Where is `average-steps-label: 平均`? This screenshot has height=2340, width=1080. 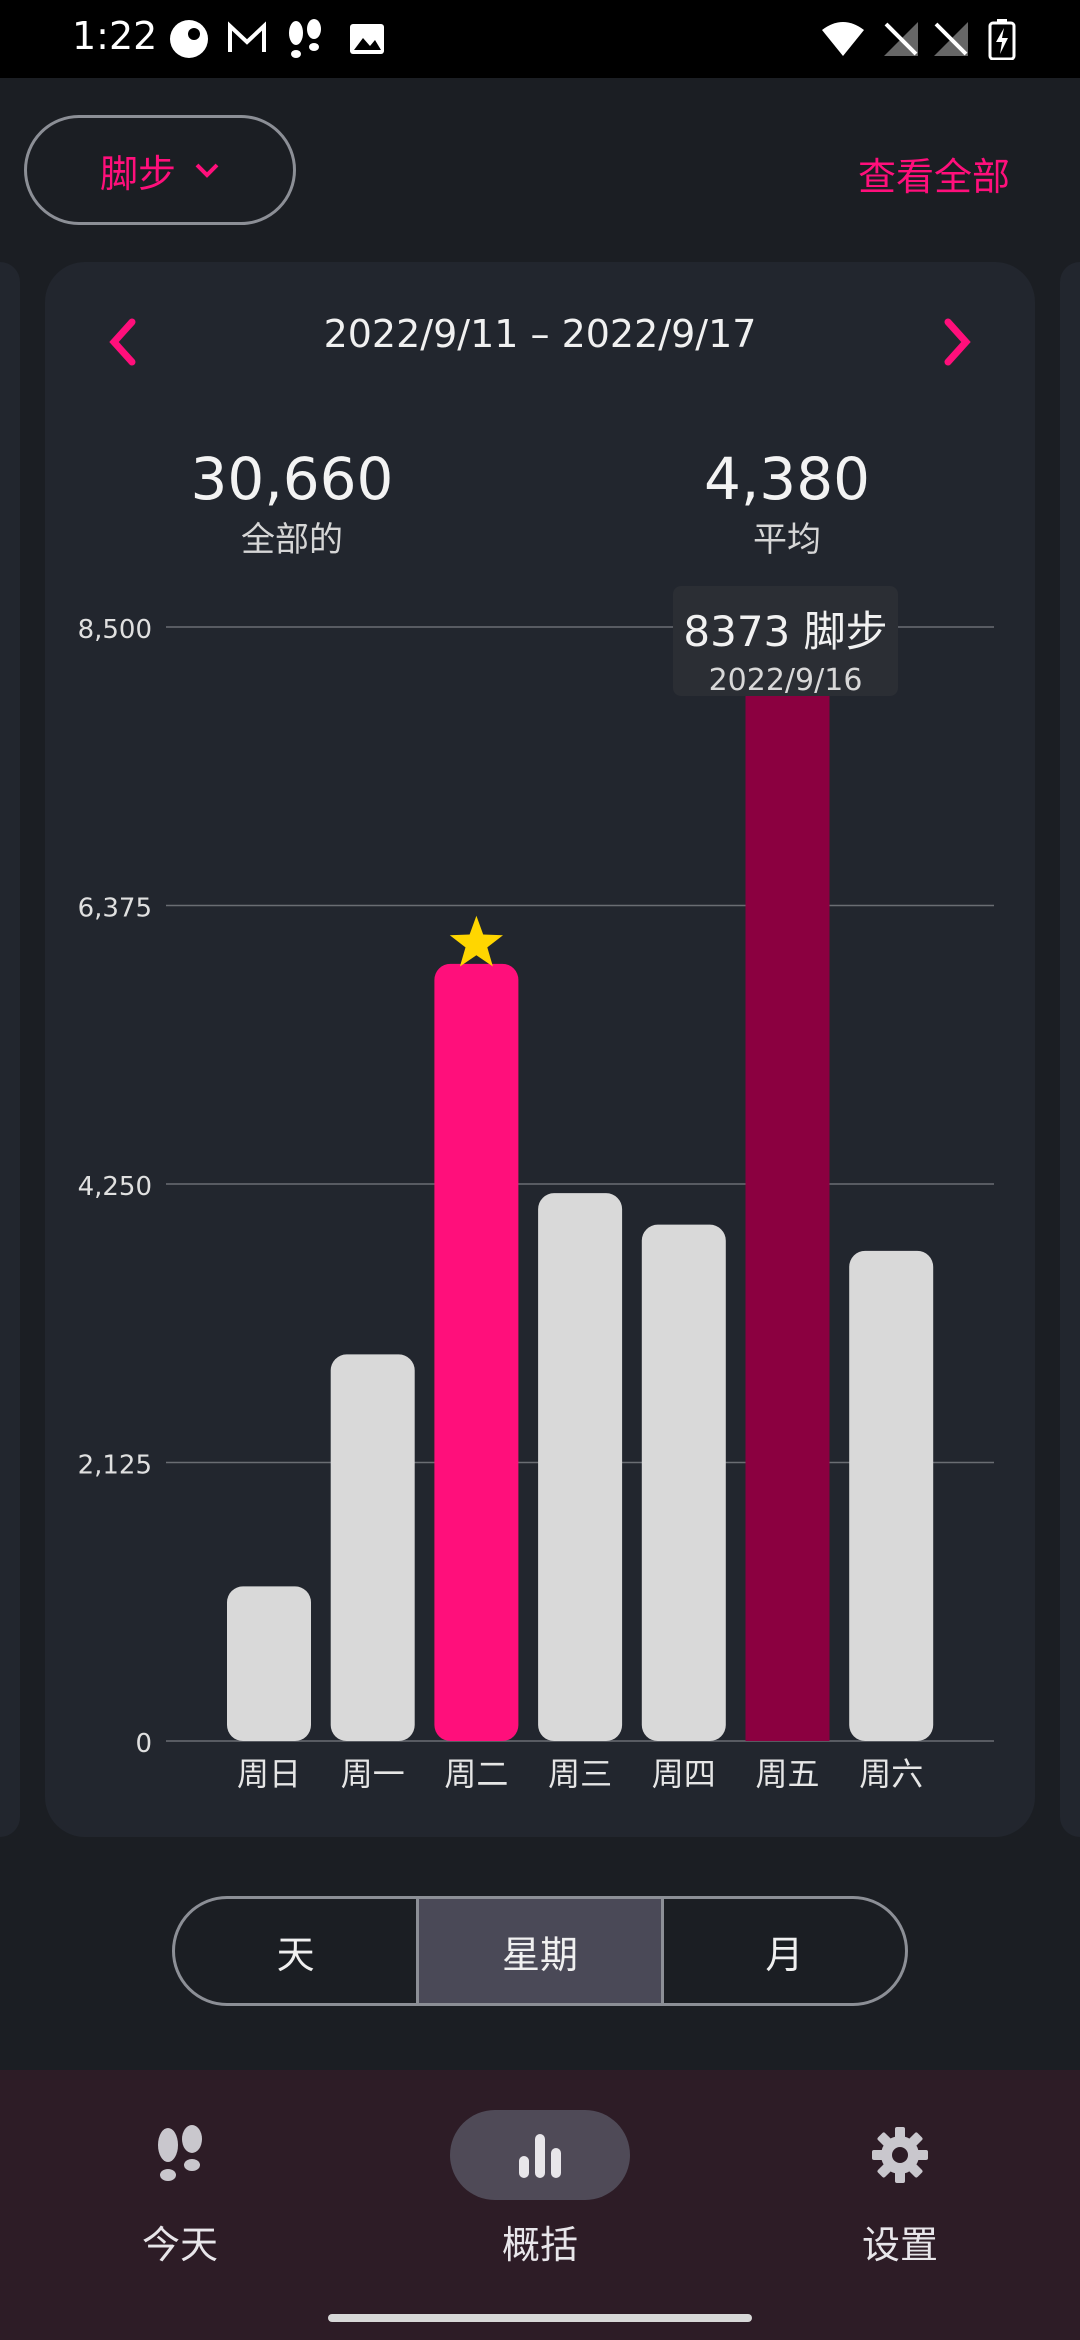 average-steps-label: 平均 is located at coordinates (787, 540).